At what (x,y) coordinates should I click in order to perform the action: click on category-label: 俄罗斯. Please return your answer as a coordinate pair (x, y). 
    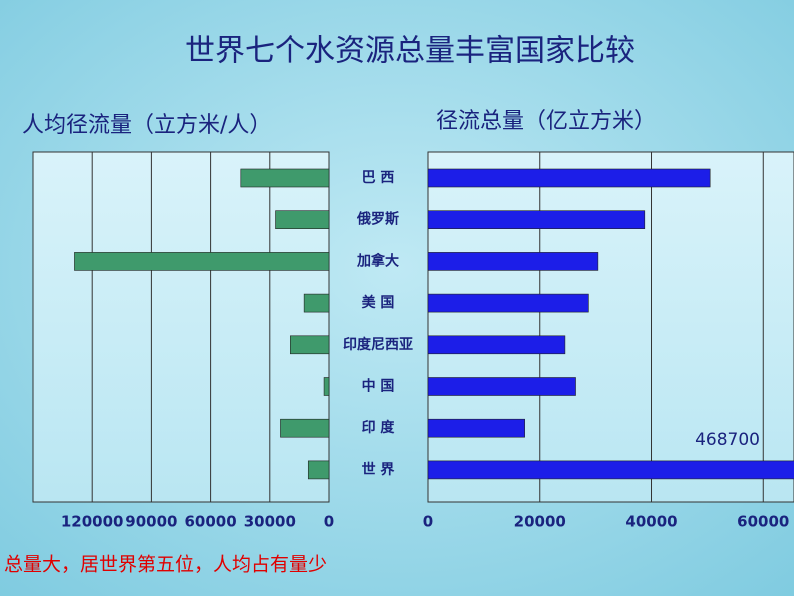
    Looking at the image, I should click on (377, 219).